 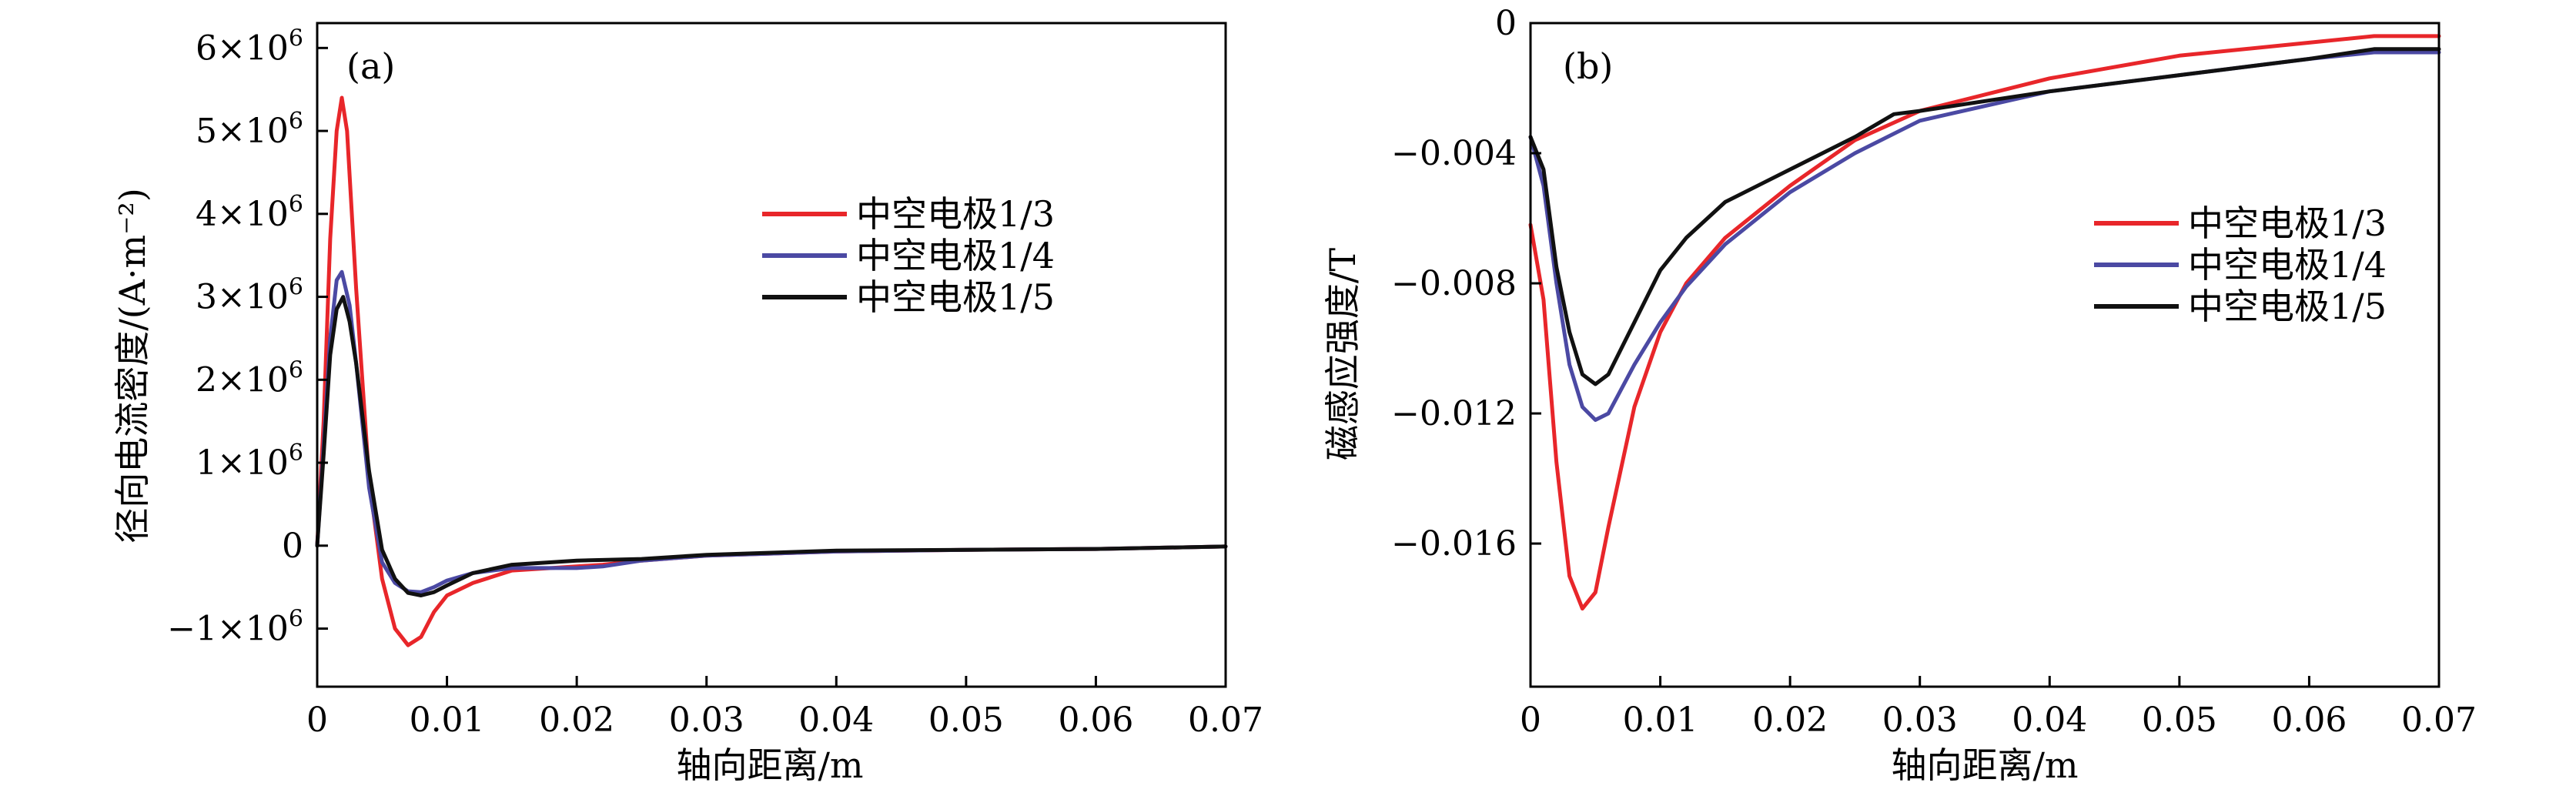 What do you see at coordinates (2287, 223) in the screenshot?
I see `legend-label-b-1: 中空电极1/3` at bounding box center [2287, 223].